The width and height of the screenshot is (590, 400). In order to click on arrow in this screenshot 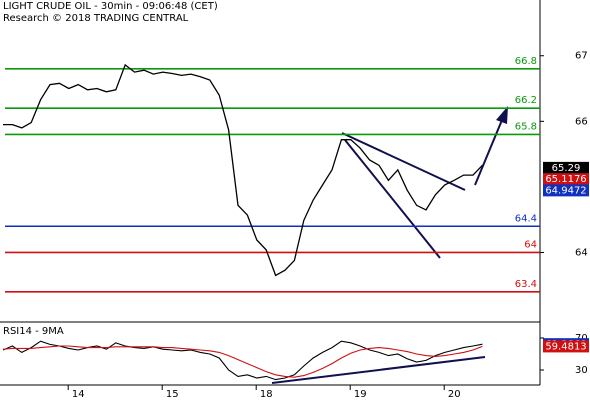, I will do `click(488, 152)`.